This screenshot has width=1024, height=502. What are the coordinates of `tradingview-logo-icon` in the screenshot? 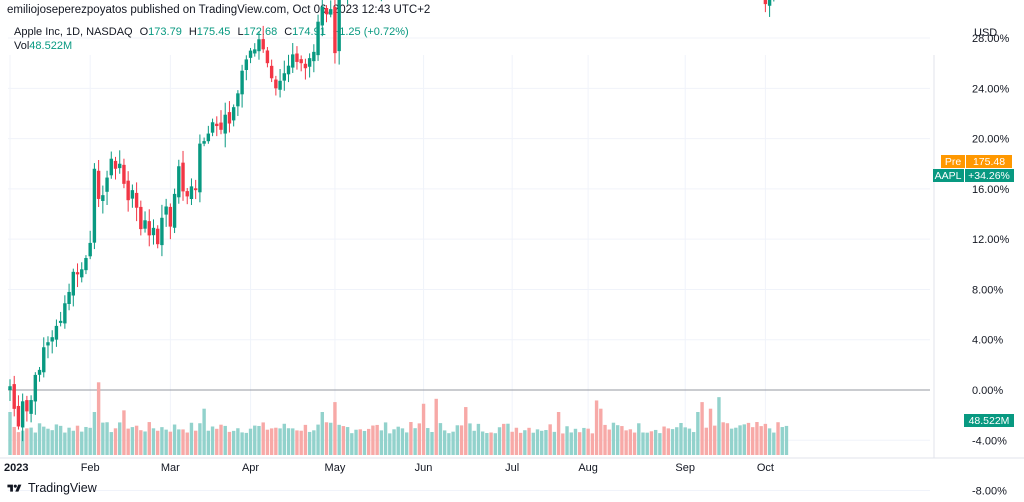 It's located at (14, 488).